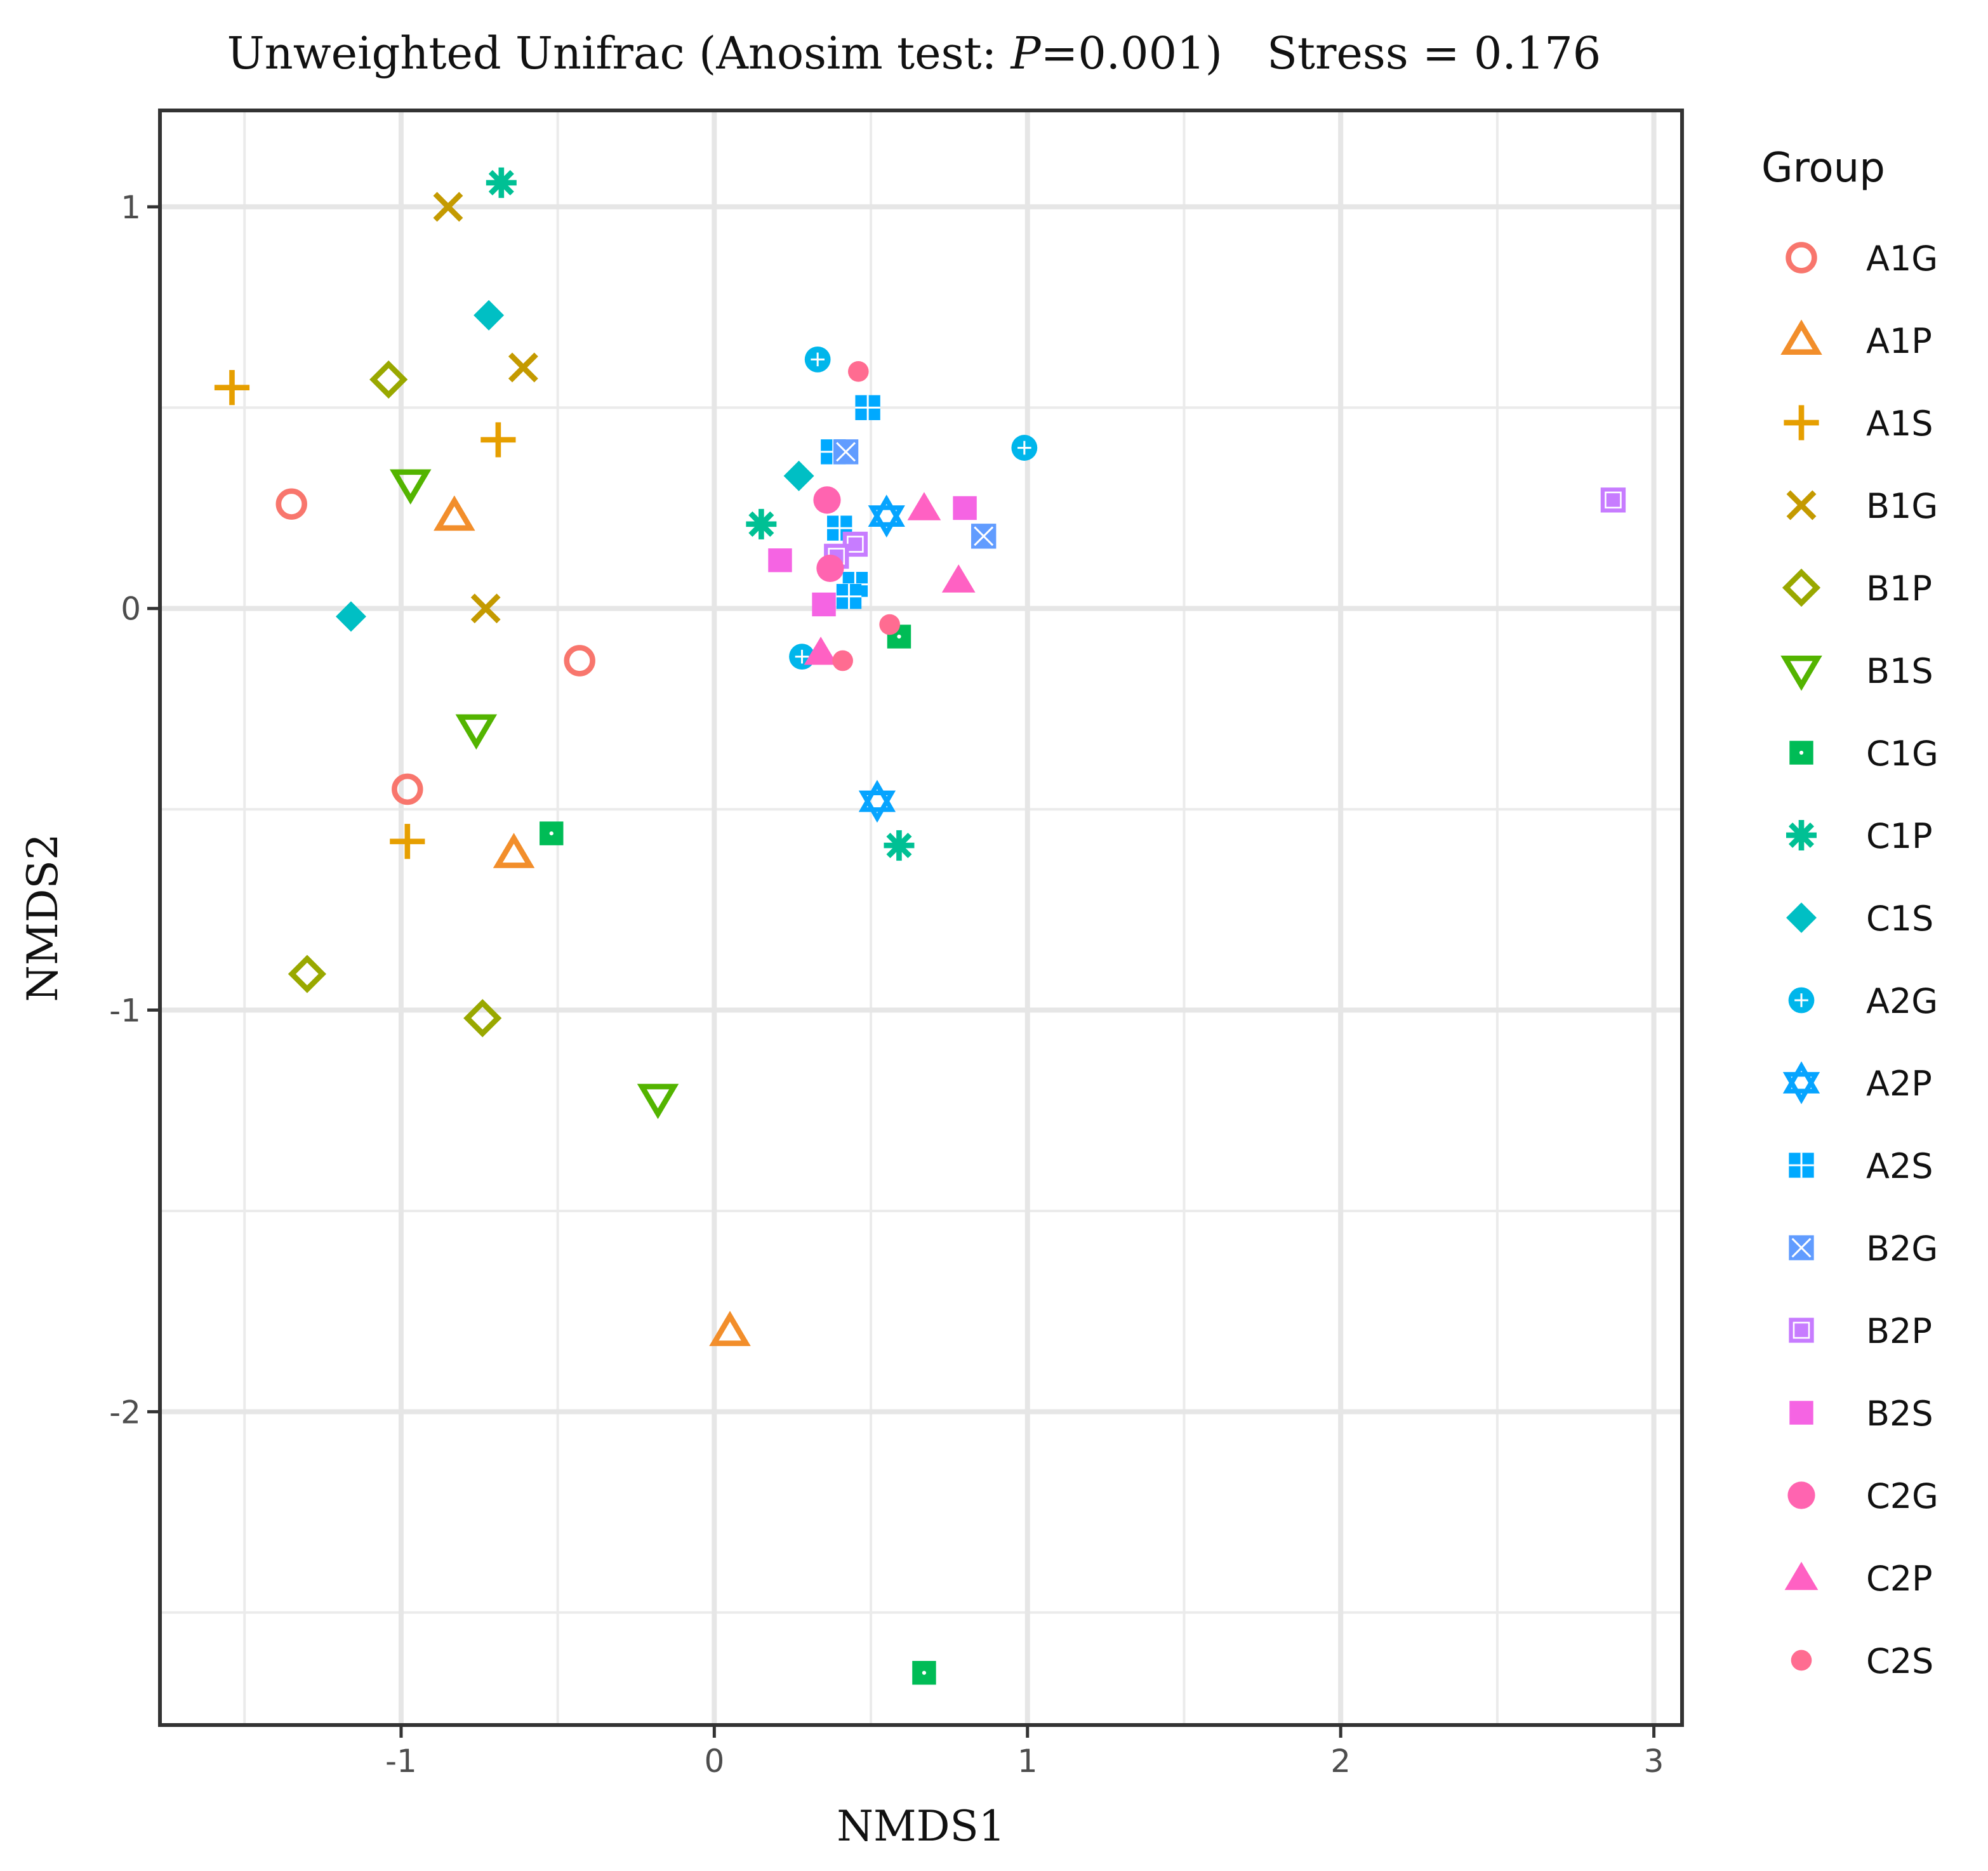 The width and height of the screenshot is (1988, 1871). I want to click on legend-label-c2g: C2G, so click(1902, 1496).